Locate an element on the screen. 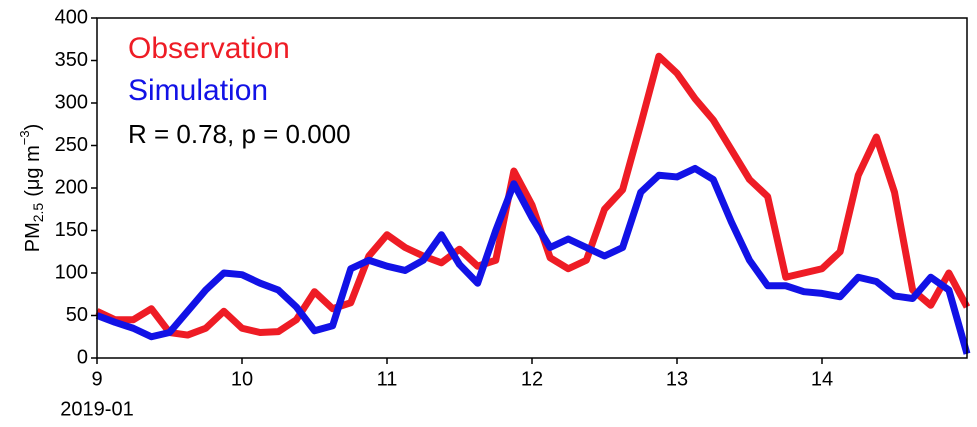 The width and height of the screenshot is (977, 427). y-tick-label: 250 is located at coordinates (71, 145).